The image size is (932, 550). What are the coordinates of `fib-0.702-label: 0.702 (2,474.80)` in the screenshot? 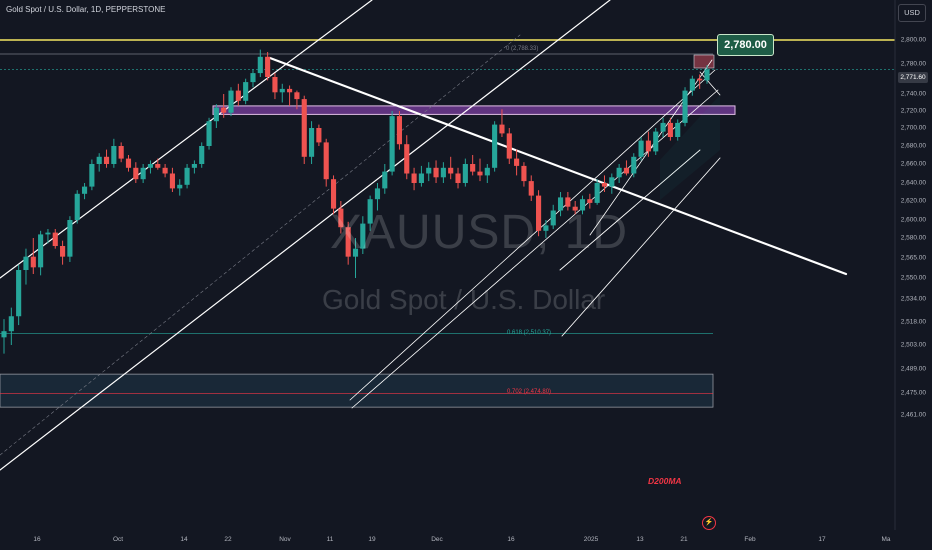 It's located at (529, 392).